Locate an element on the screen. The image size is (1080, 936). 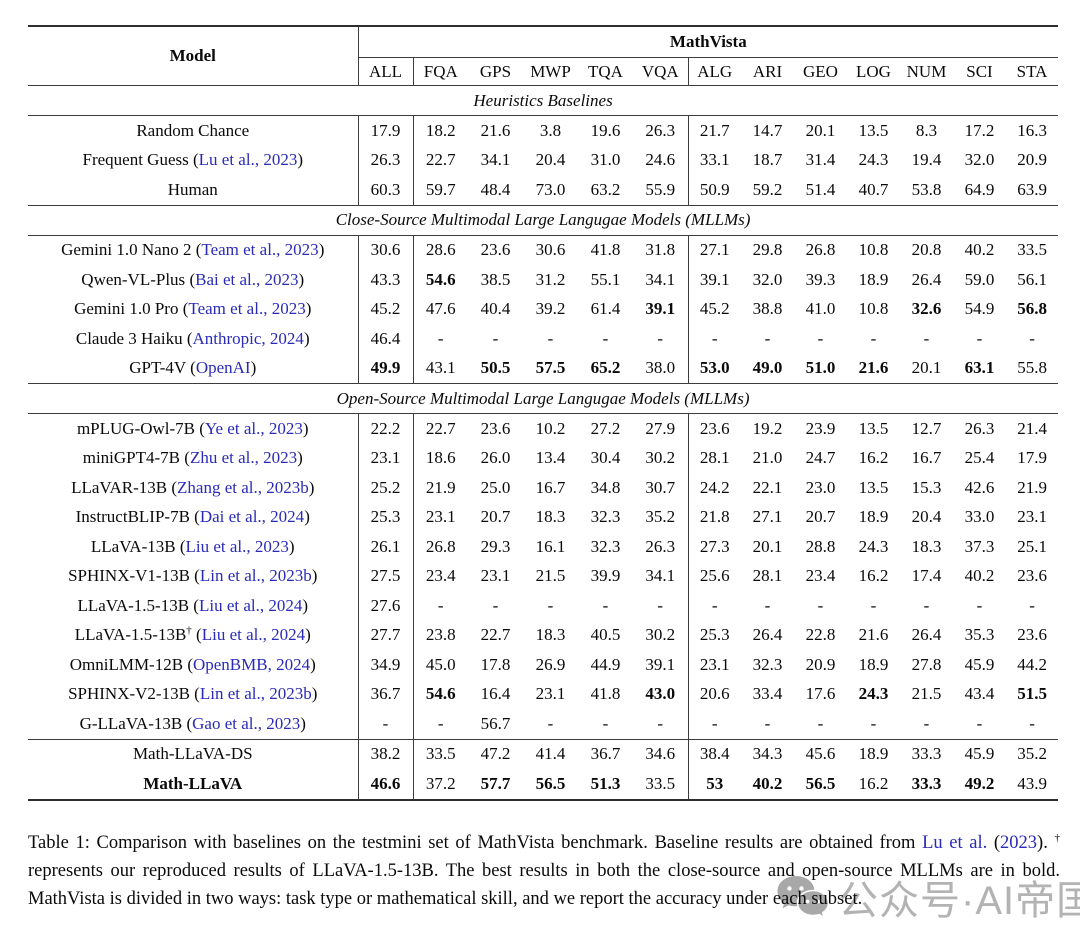
score-cell: 56.1 is located at coordinates (1032, 279).